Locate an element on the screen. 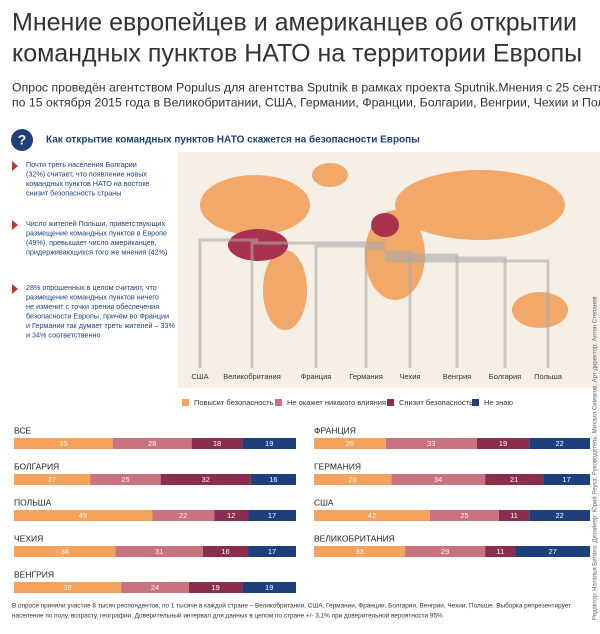  question-icon is located at coordinates (22, 140).